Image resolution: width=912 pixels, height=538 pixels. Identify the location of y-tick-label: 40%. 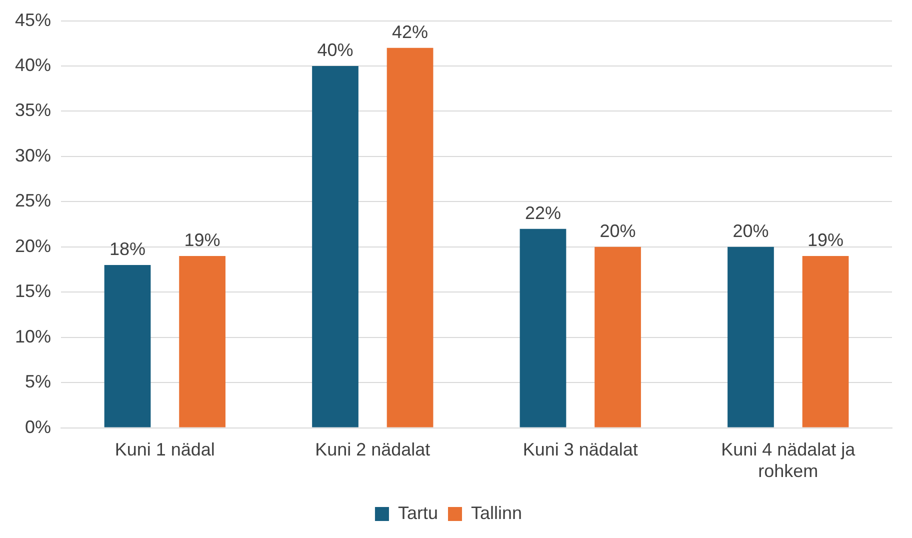
(33, 64).